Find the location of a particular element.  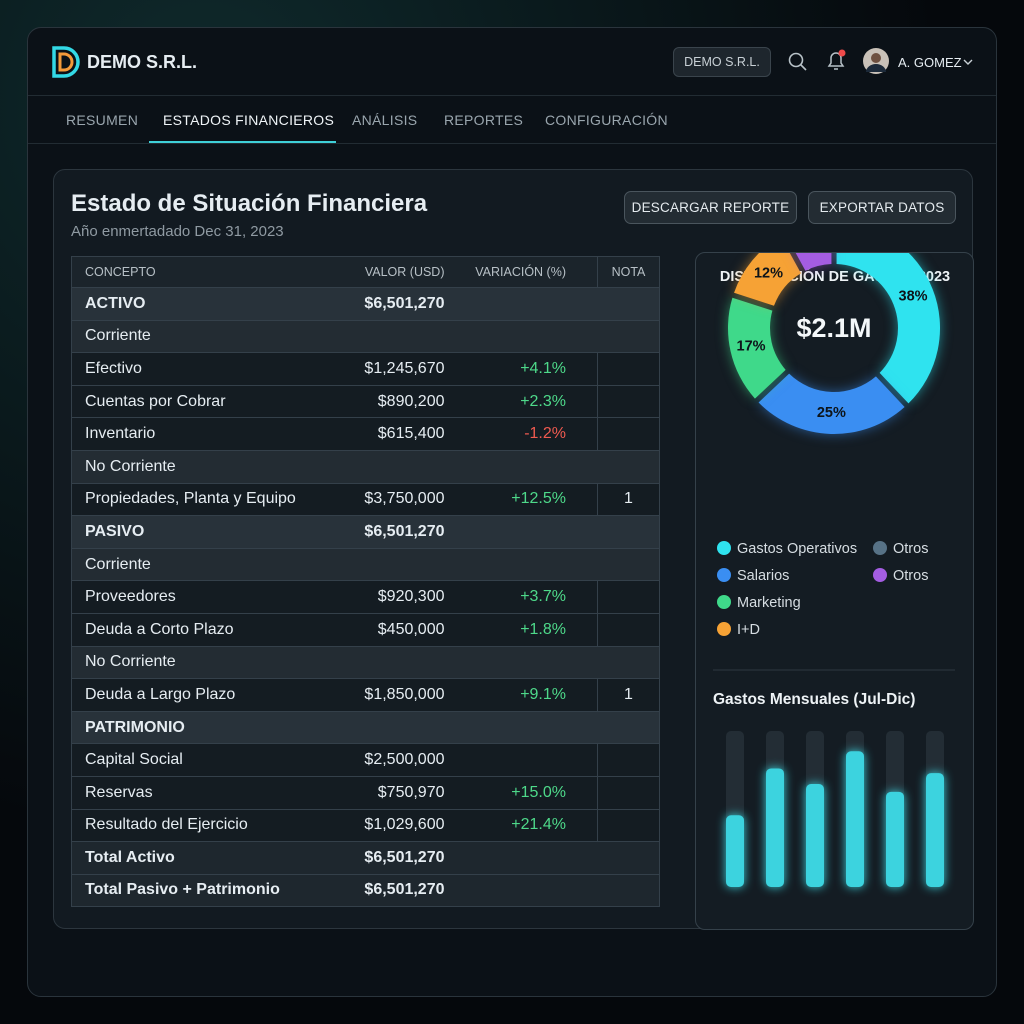

panel-title: Estado de Situación Financiera is located at coordinates (249, 203).